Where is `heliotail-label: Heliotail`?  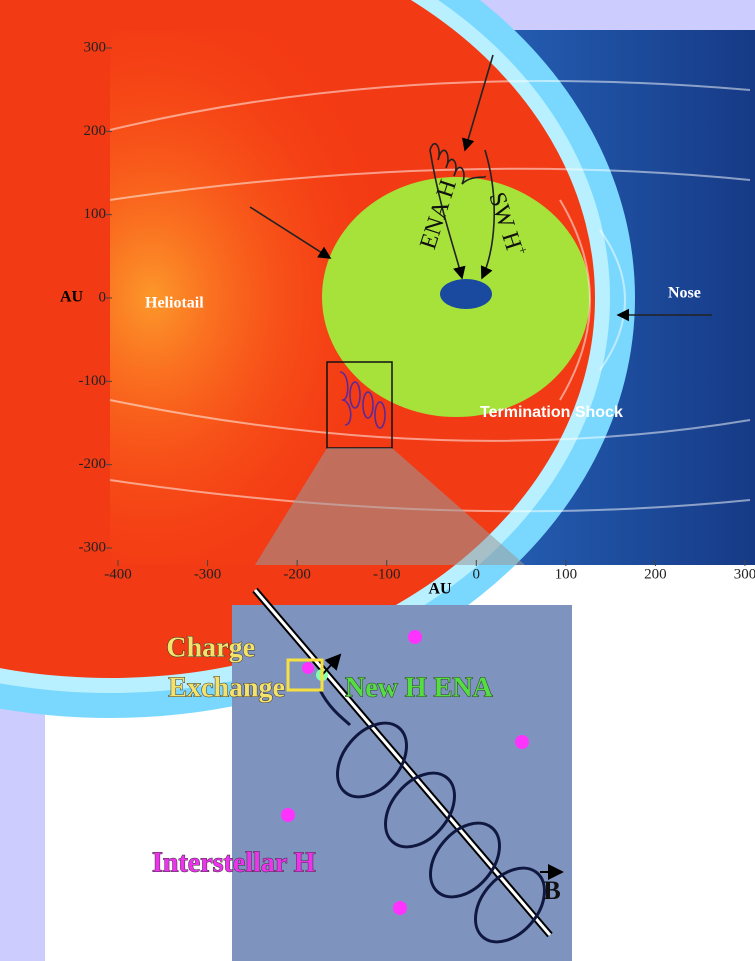 heliotail-label: Heliotail is located at coordinates (174, 303).